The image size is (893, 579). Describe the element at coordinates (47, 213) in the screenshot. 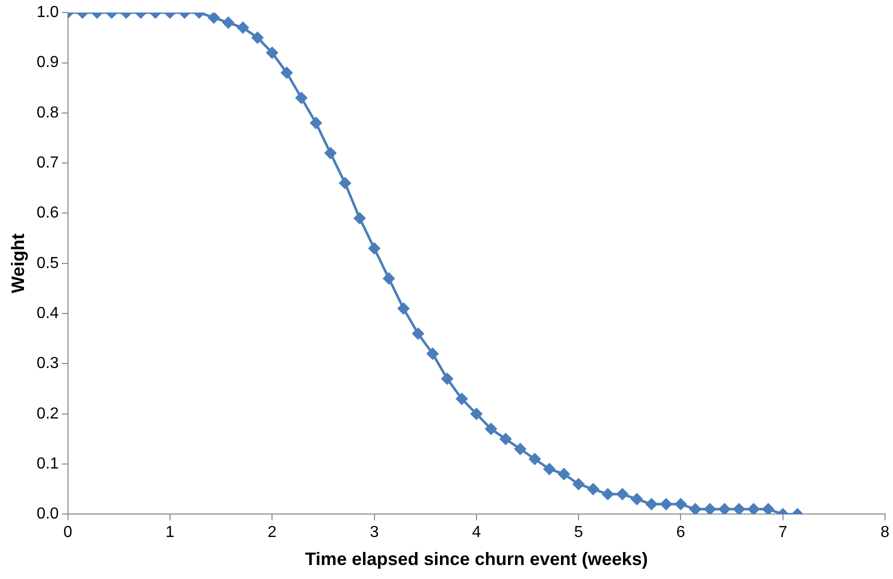

I see `y-tick-label: 0.6` at that location.